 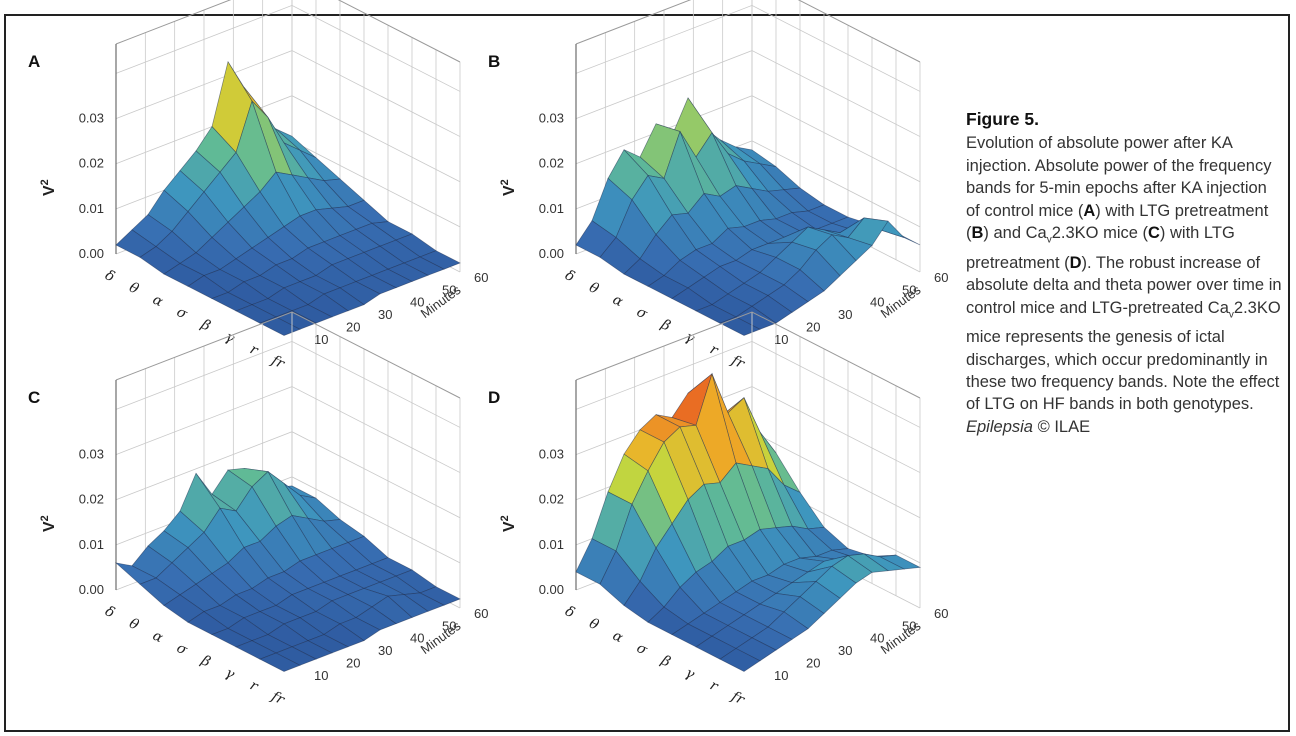 What do you see at coordinates (977, 233) in the screenshot?
I see `caption-panel-ref: B` at bounding box center [977, 233].